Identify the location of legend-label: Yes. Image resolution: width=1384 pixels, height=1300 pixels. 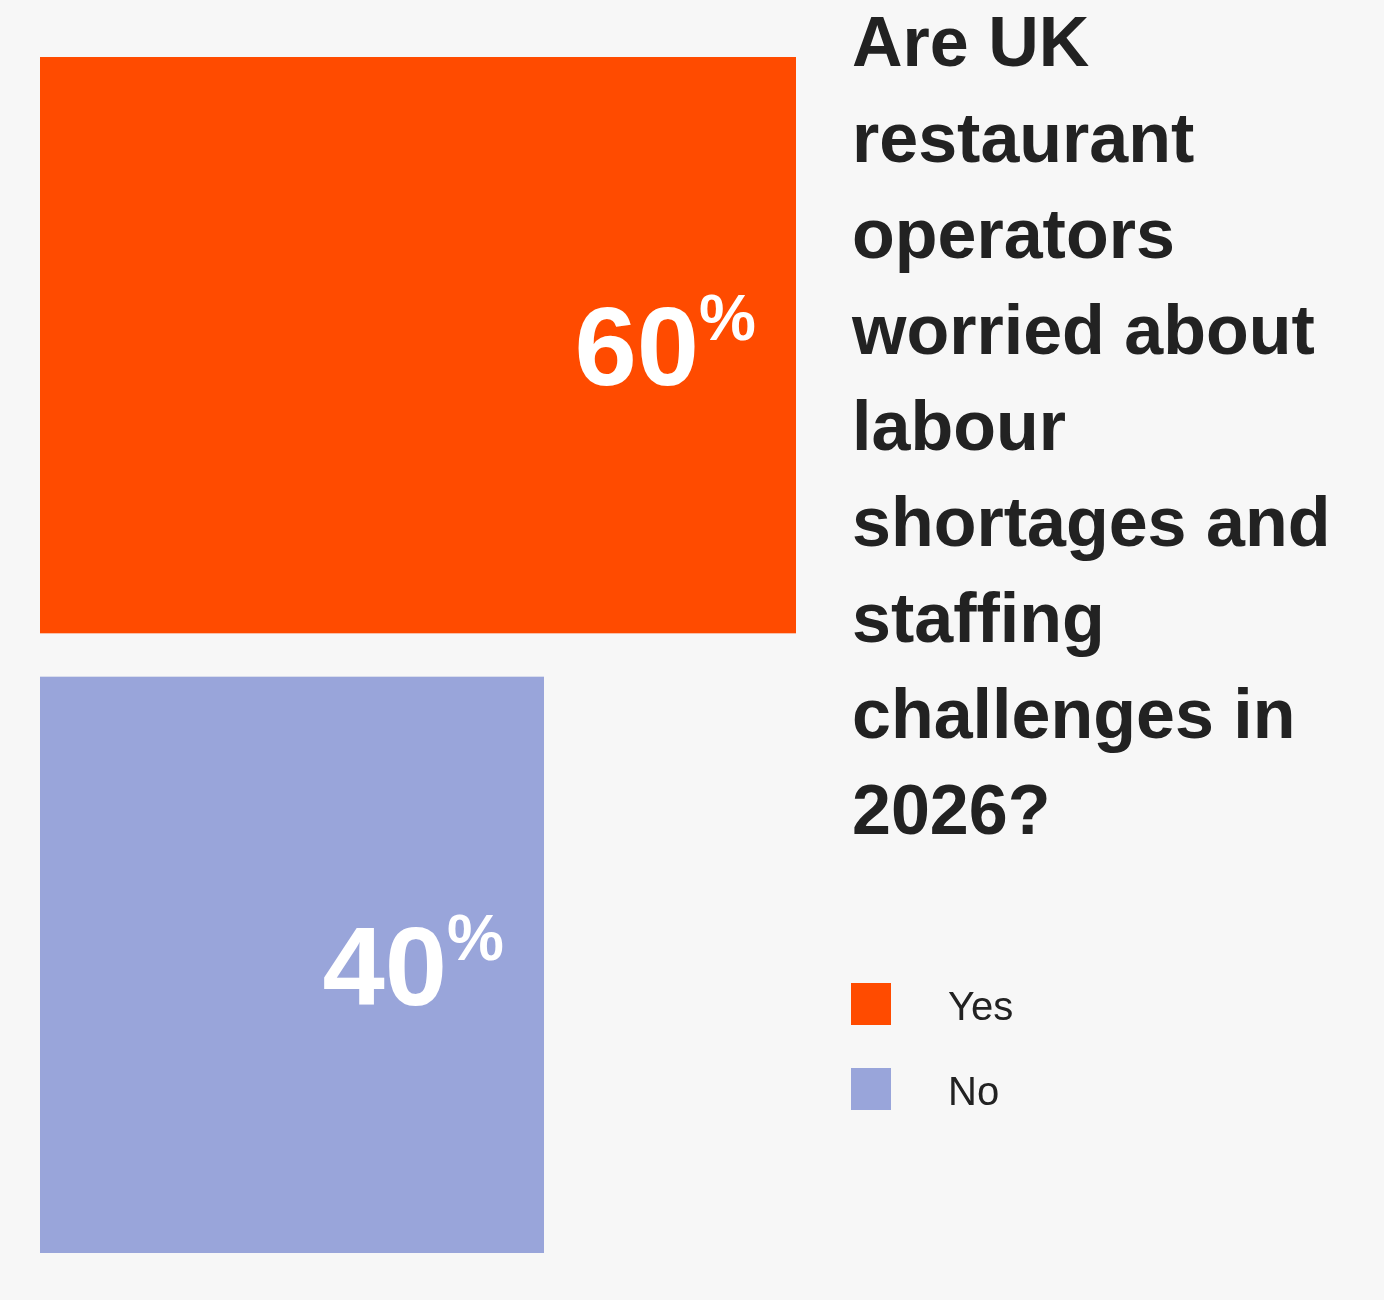
(981, 1006).